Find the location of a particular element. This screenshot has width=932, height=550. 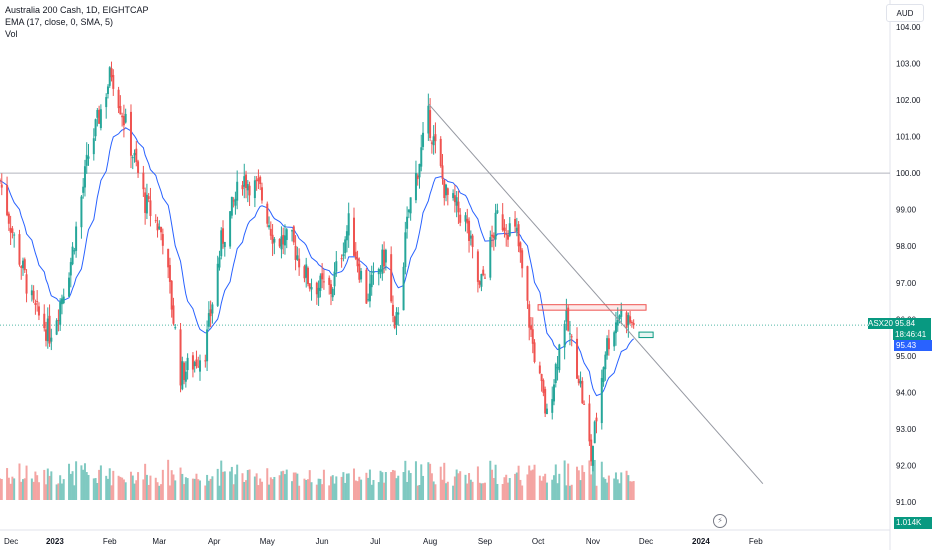

y-tick-label: 101.00 is located at coordinates (908, 137).